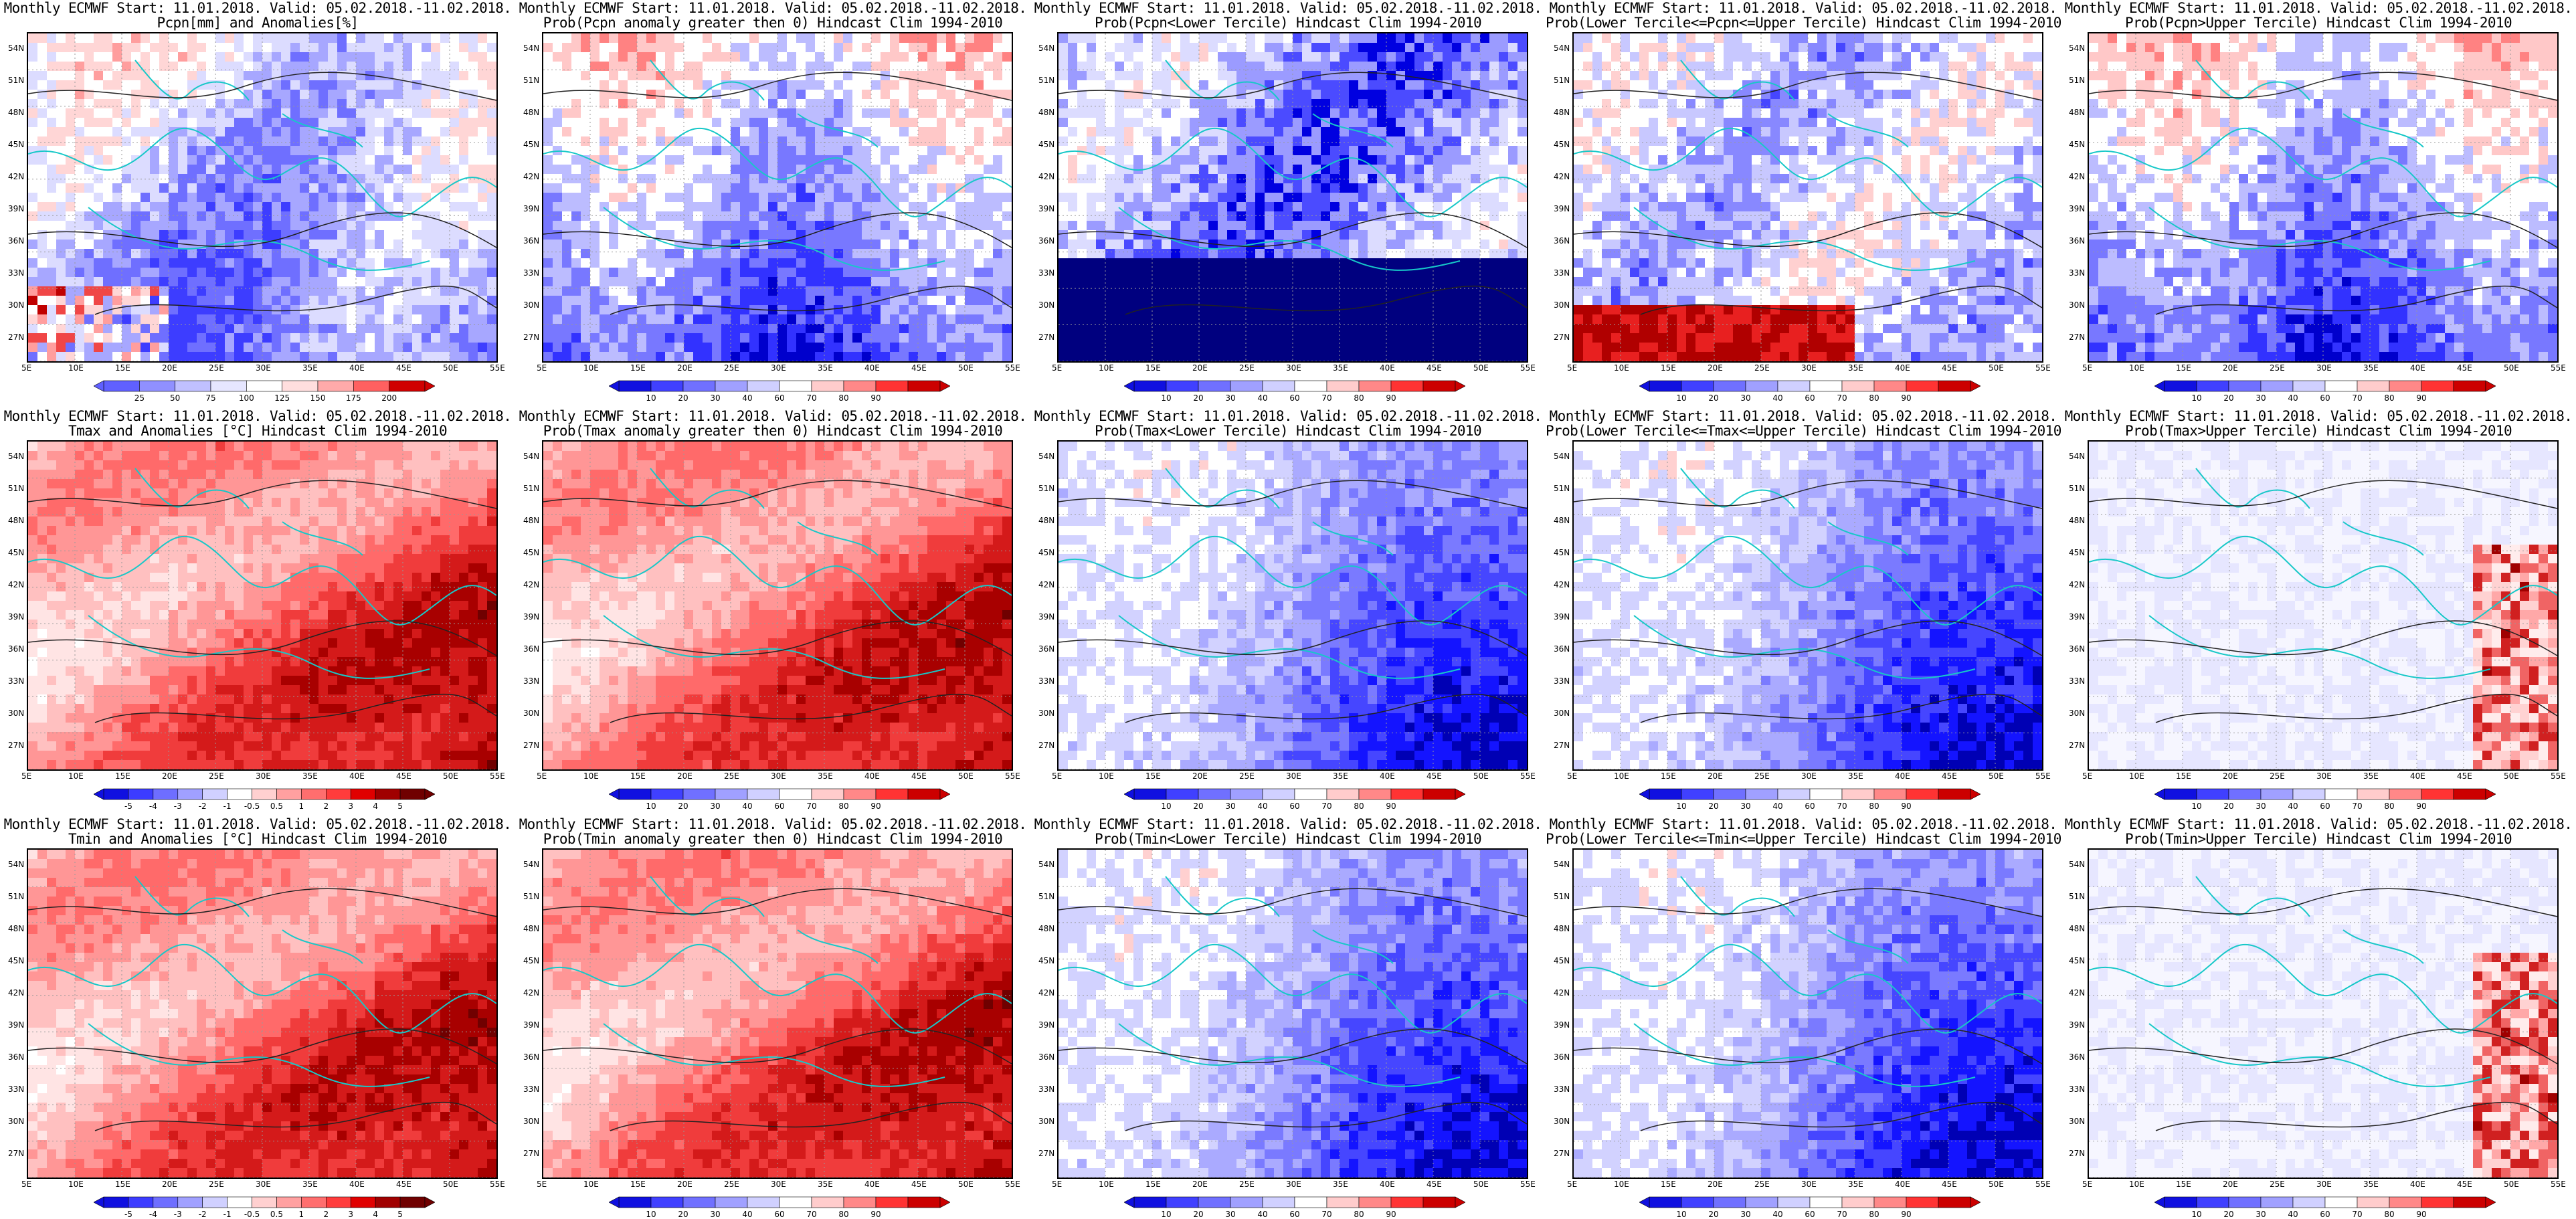  What do you see at coordinates (227, 806) in the screenshot?
I see `colorbar-tick-label: -1` at bounding box center [227, 806].